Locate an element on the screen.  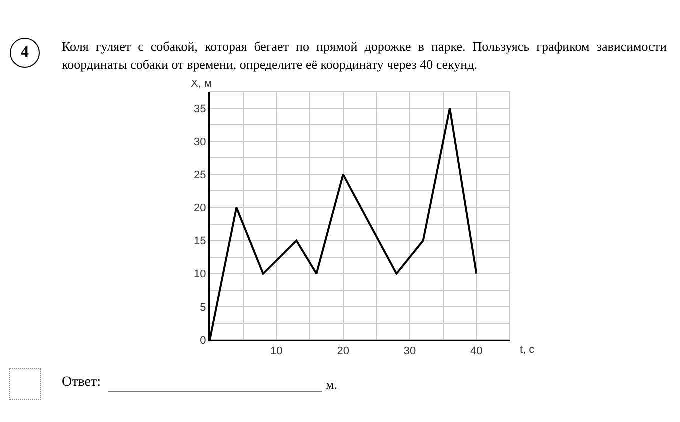
x-tick-label: 40 is located at coordinates (476, 352).